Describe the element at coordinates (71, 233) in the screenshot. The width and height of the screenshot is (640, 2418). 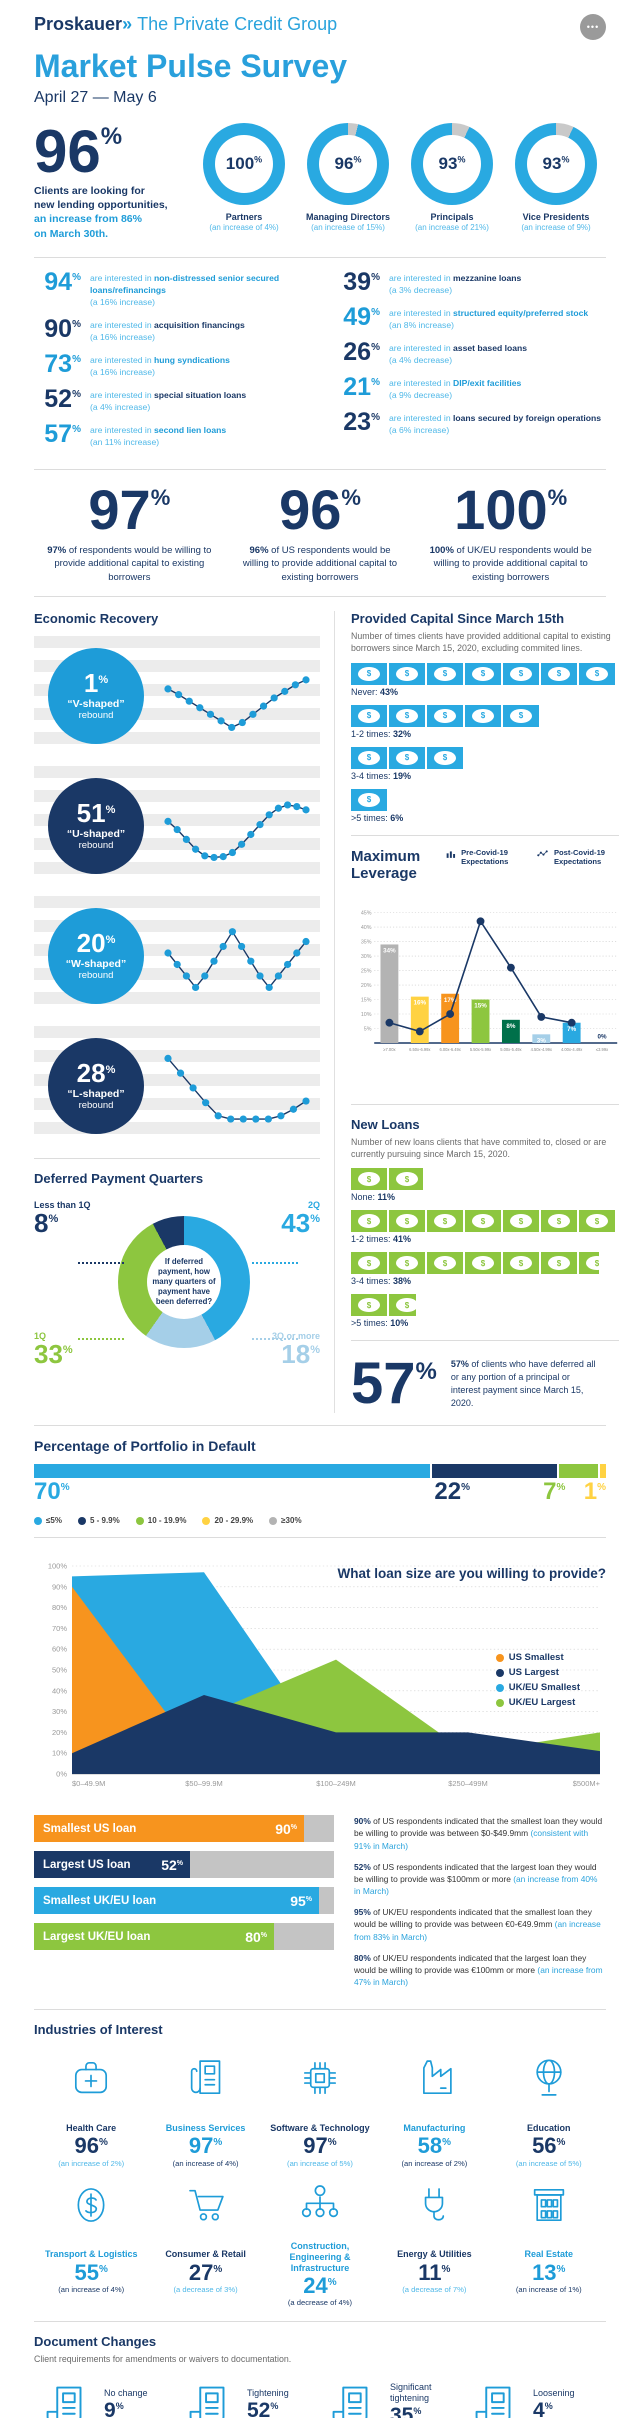
I see `lending-caption-line: on March 30th.` at that location.